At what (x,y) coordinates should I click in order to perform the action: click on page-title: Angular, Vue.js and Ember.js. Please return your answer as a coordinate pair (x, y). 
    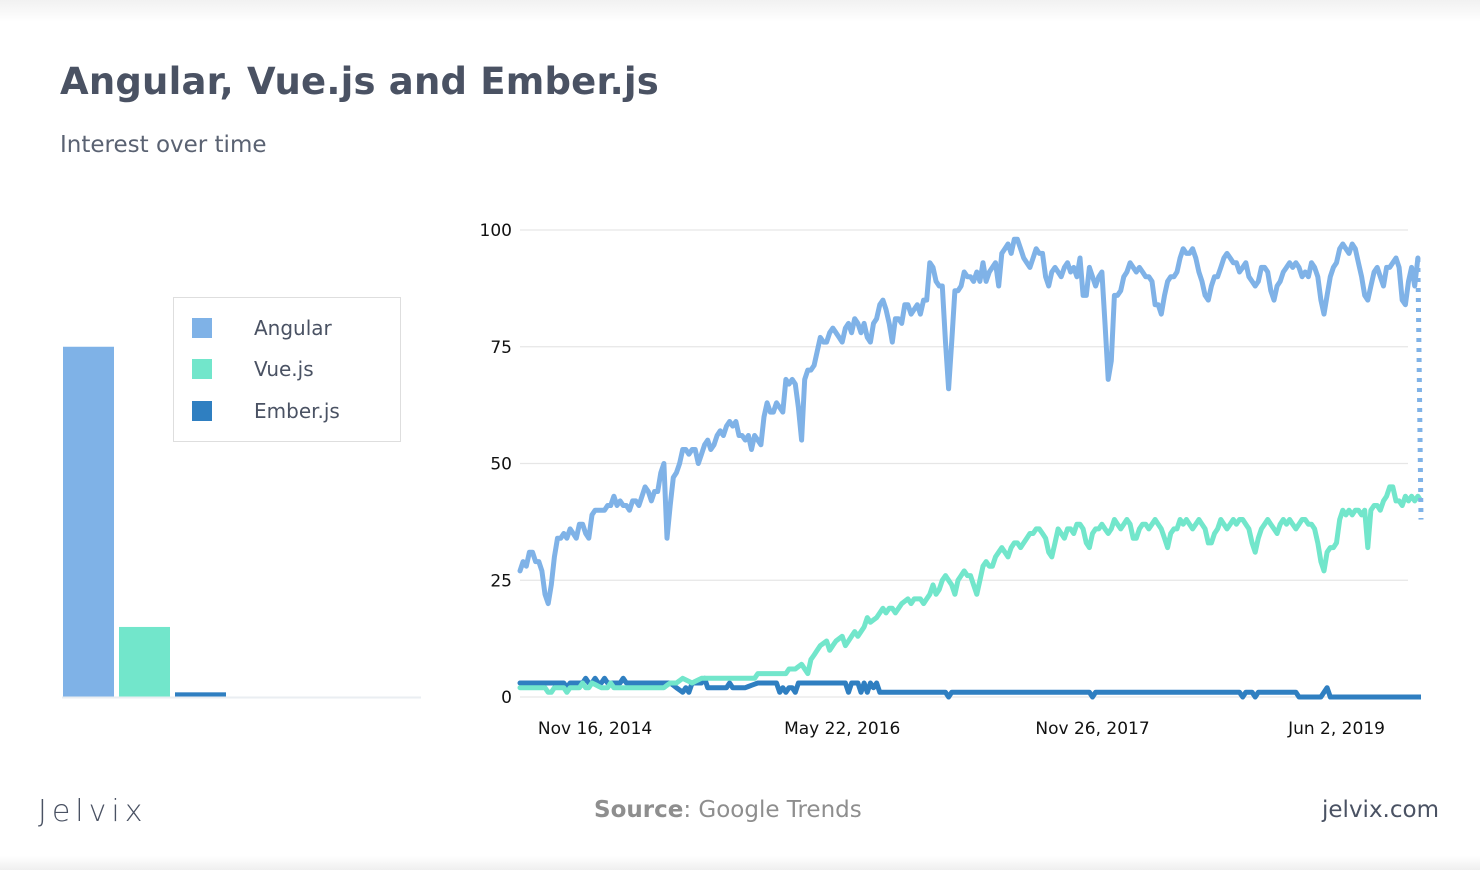
    Looking at the image, I should click on (360, 81).